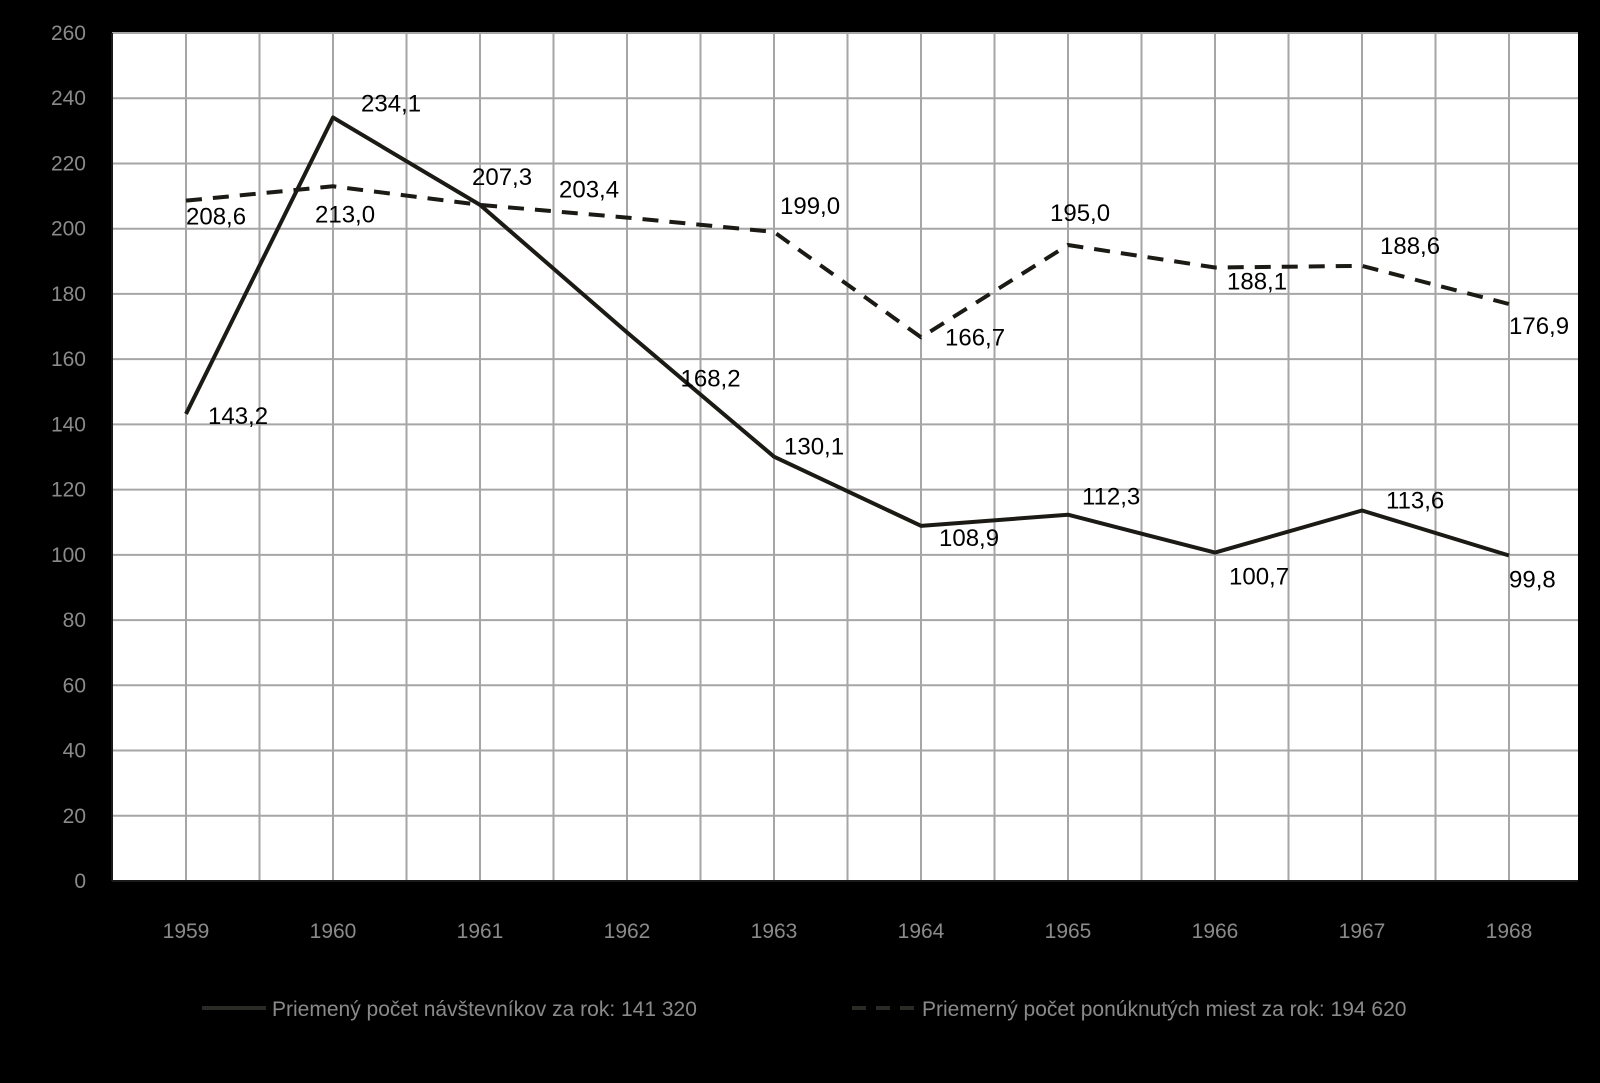  Describe the element at coordinates (814, 447) in the screenshot. I see `data-label: 130,1` at that location.